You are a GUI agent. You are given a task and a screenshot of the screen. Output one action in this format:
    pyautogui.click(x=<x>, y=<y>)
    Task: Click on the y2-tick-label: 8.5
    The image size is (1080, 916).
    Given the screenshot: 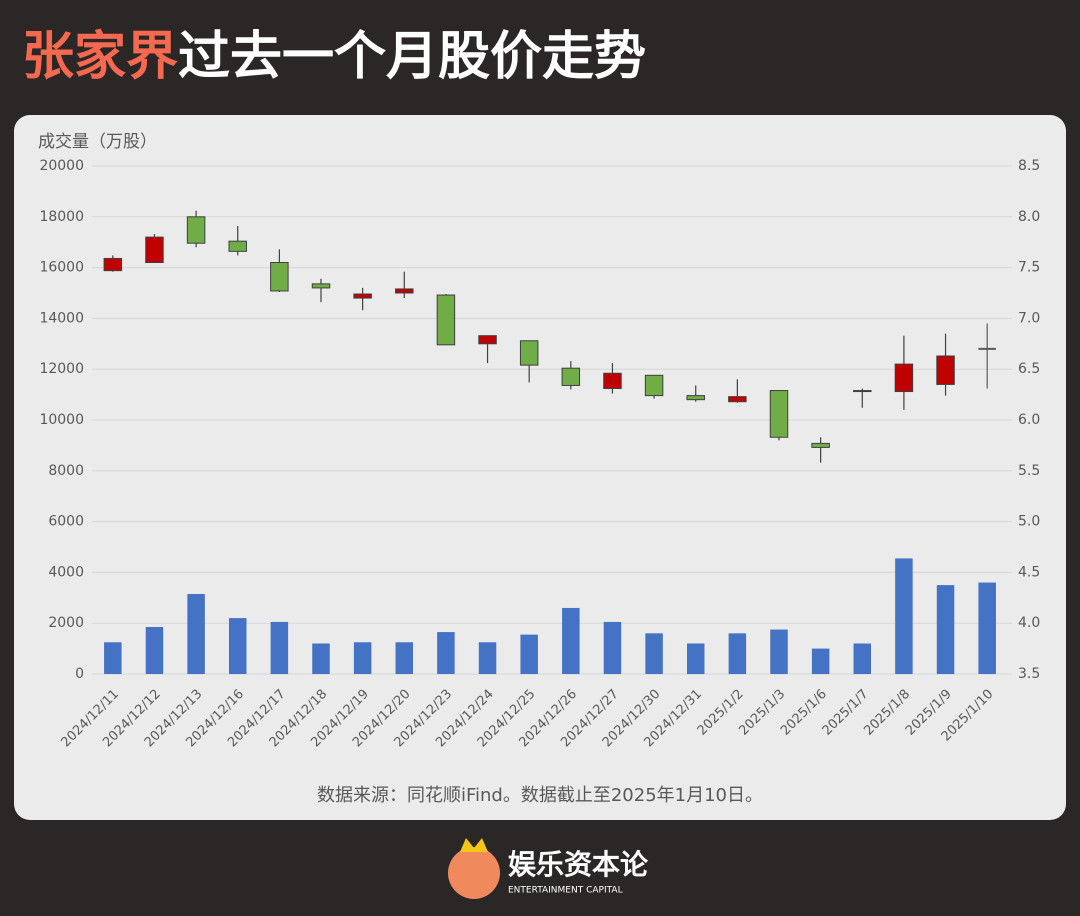 What is the action you would take?
    pyautogui.click(x=1029, y=166)
    